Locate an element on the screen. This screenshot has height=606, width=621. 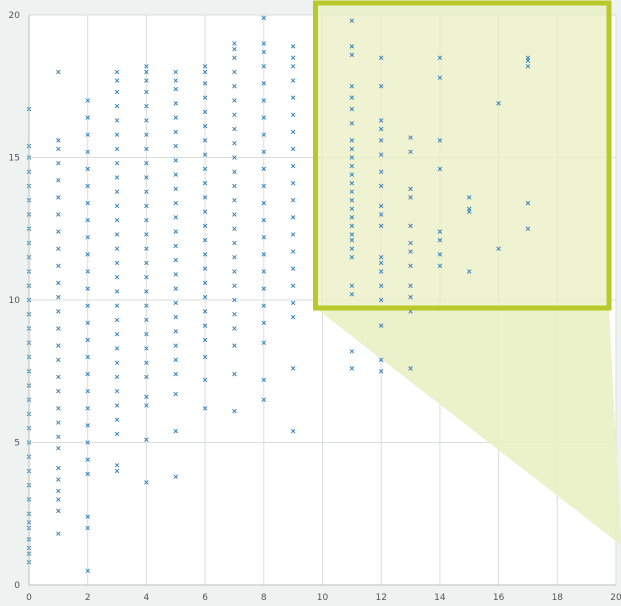
x-tick-label: 0 is located at coordinates (29, 598).